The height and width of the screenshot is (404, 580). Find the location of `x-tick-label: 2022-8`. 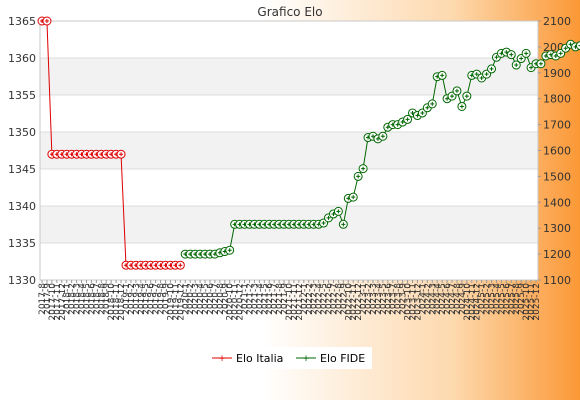

x-tick-label: 2022-8 is located at coordinates (339, 299).